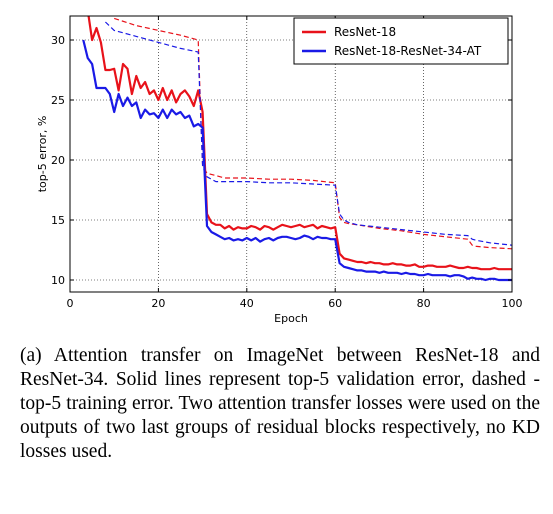 This screenshot has width=553, height=514. I want to click on legend-entry-resnet-18-resnet-34-at: ResNet-18-ResNet-34-AT, so click(408, 51).